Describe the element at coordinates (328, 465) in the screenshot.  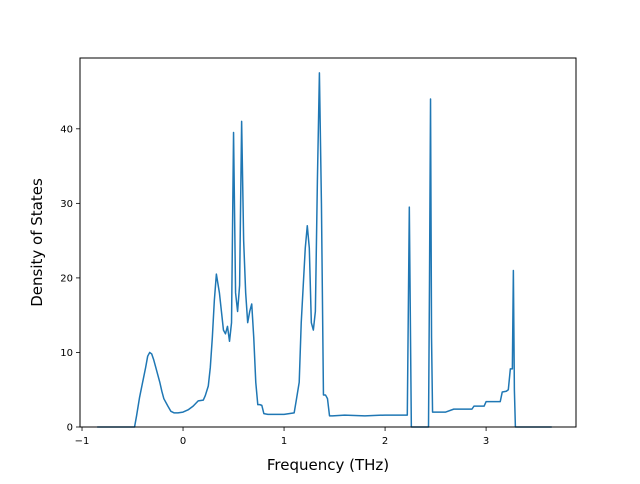
I see `x-axis-title: Frequency (THz)` at that location.